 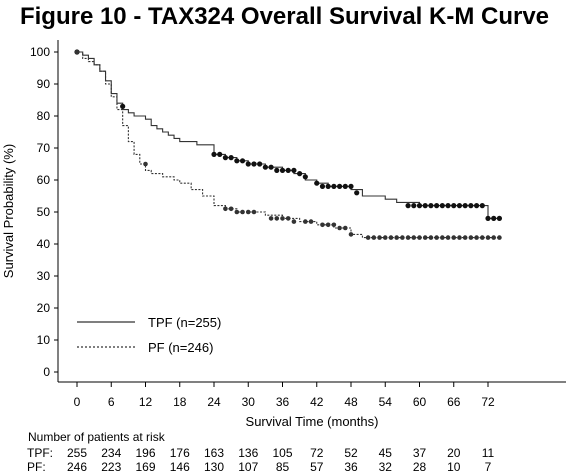 What do you see at coordinates (111, 467) in the screenshot?
I see `risk-value: 223` at bounding box center [111, 467].